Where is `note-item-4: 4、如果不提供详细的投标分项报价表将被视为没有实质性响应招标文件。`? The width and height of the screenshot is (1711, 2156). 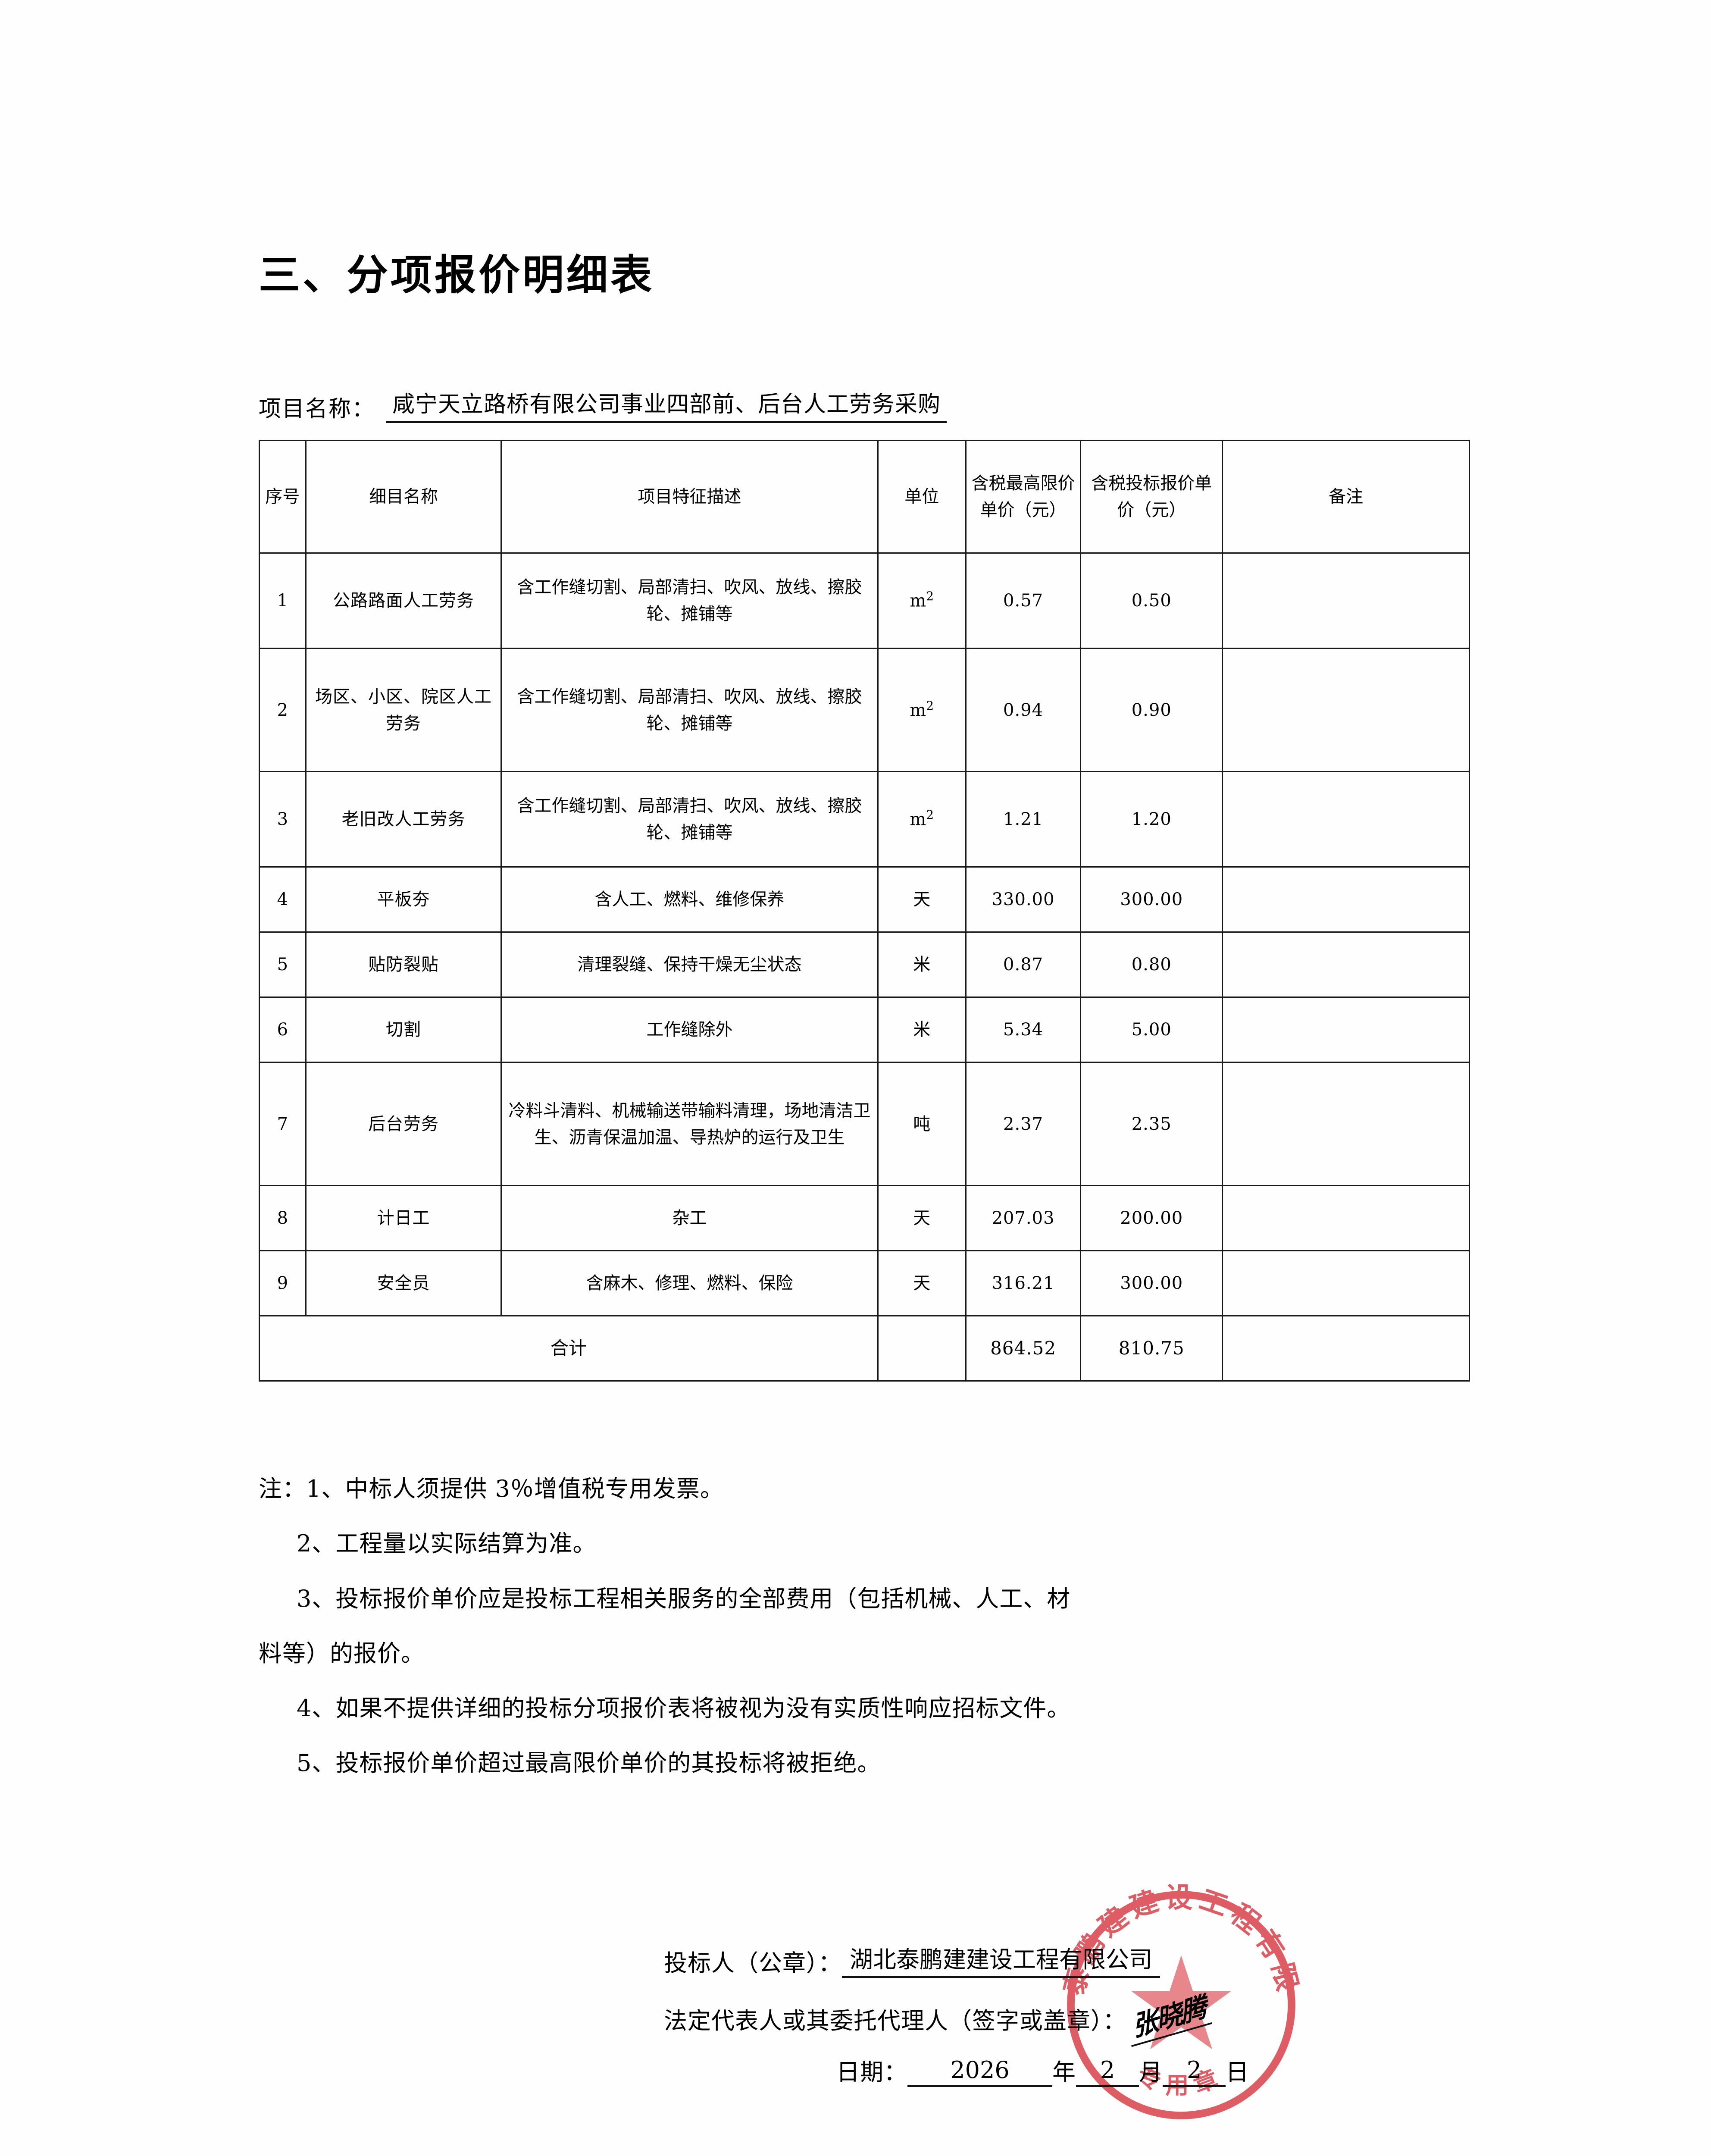
note-item-4: 4、如果不提供详细的投标分项报价表将被视为没有实质性响应招标文件。 is located at coordinates (684, 1708).